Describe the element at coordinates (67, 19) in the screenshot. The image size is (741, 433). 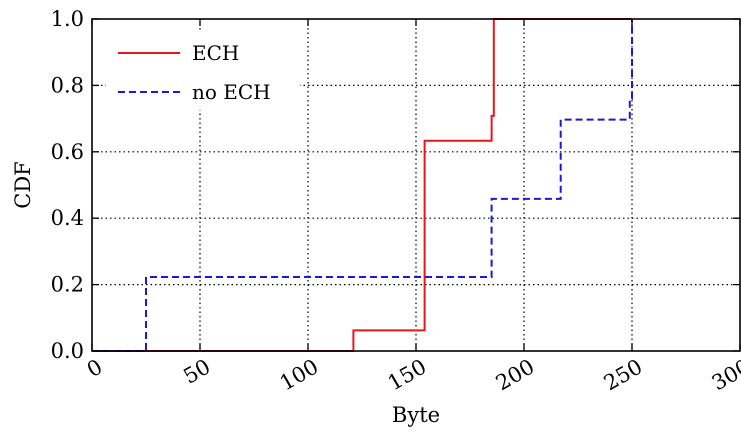
I see `y-tick-label: 1.0` at that location.